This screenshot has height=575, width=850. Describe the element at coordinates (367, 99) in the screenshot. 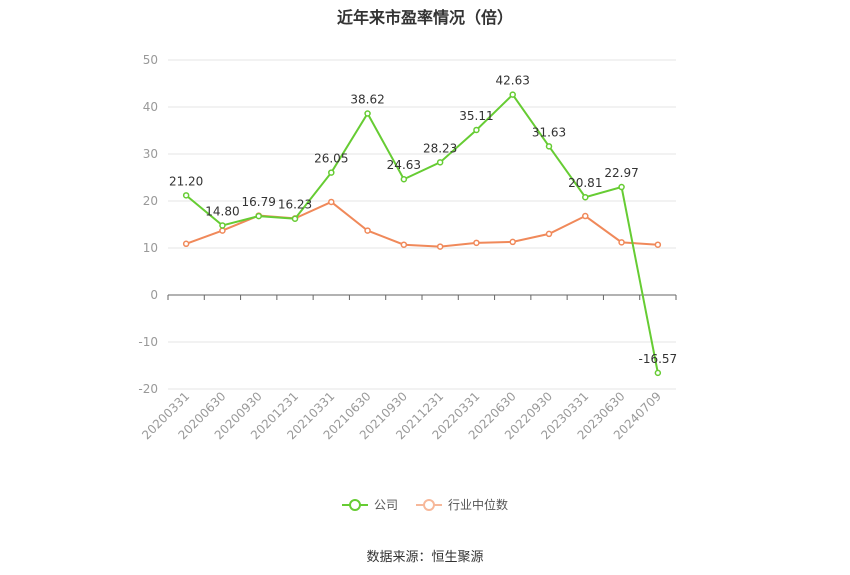

I see `data-label-company: 38.62` at that location.